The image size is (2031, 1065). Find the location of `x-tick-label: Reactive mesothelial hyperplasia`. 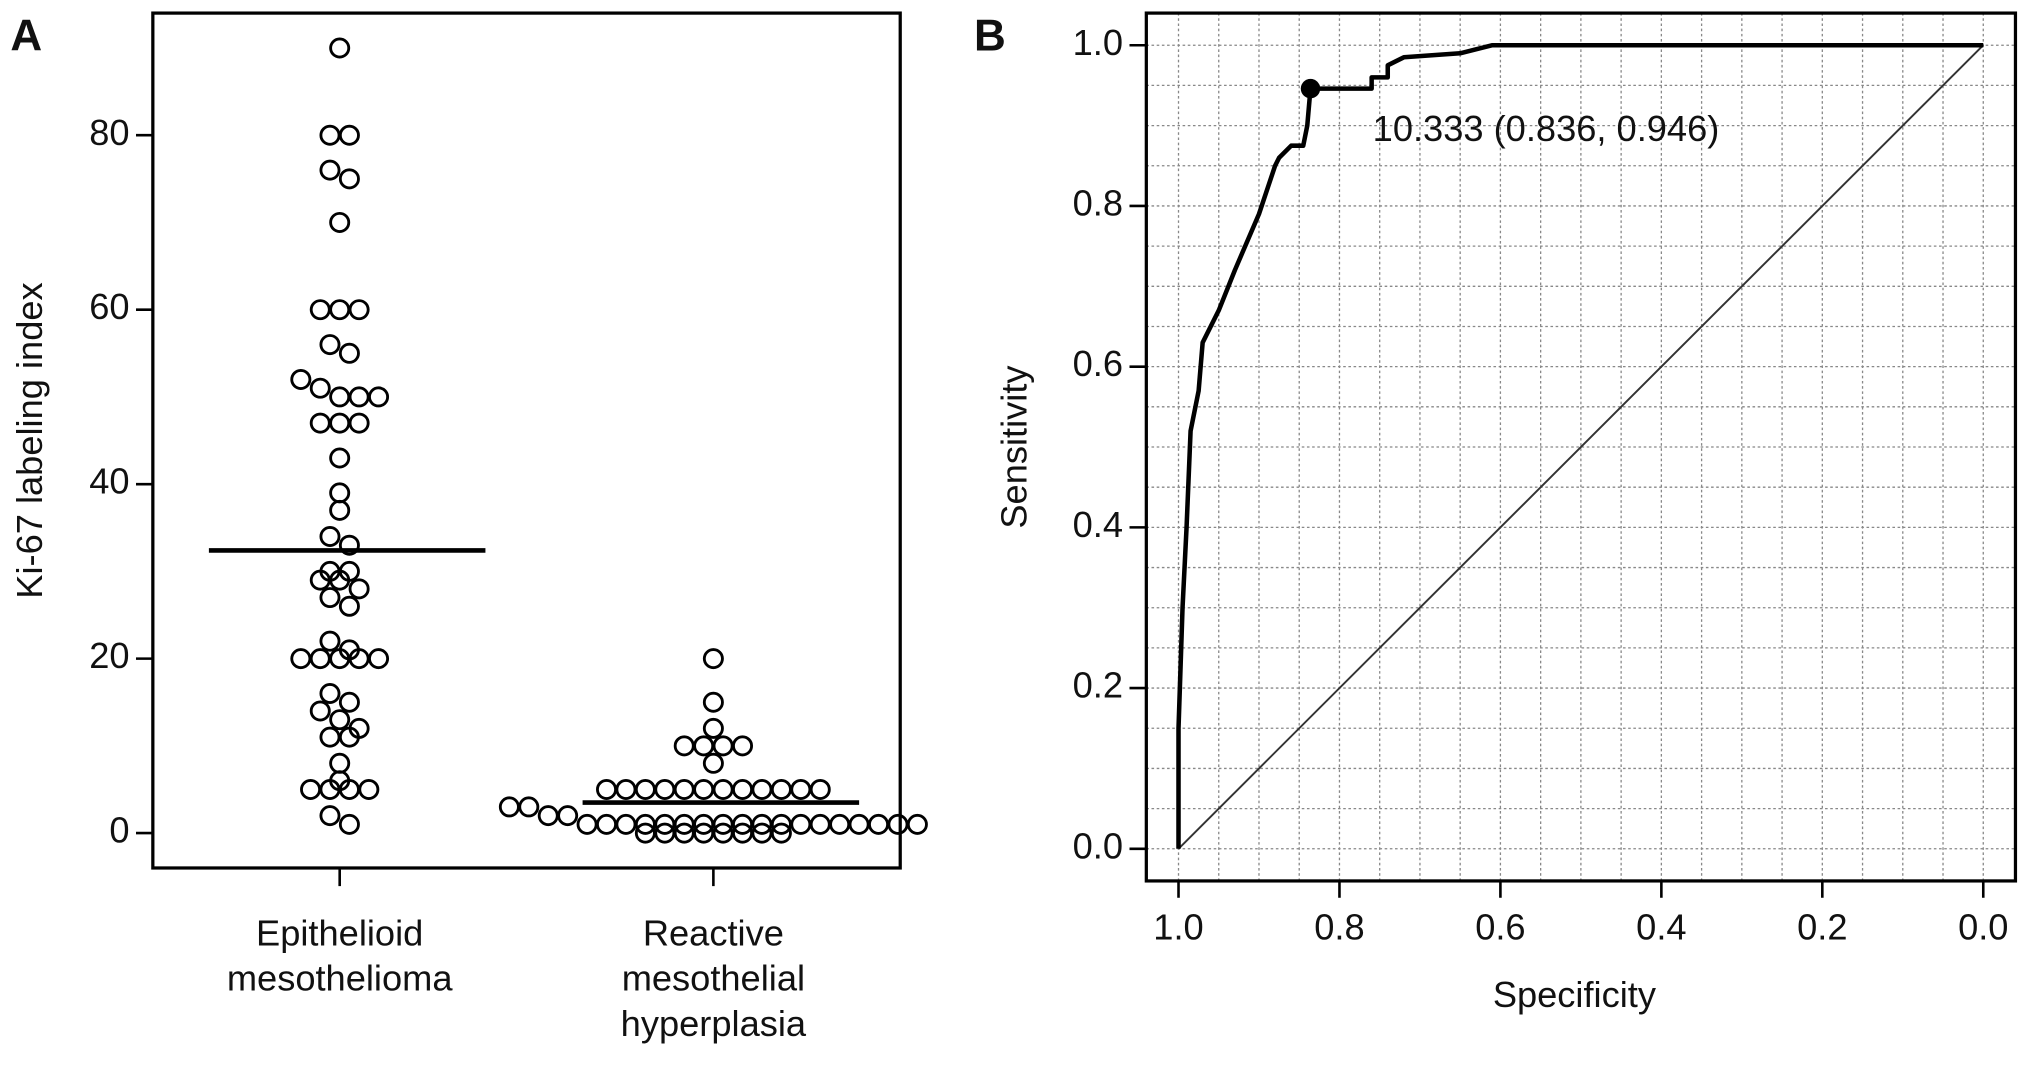

x-tick-label: Reactive mesothelial hyperplasia is located at coordinates (714, 978).